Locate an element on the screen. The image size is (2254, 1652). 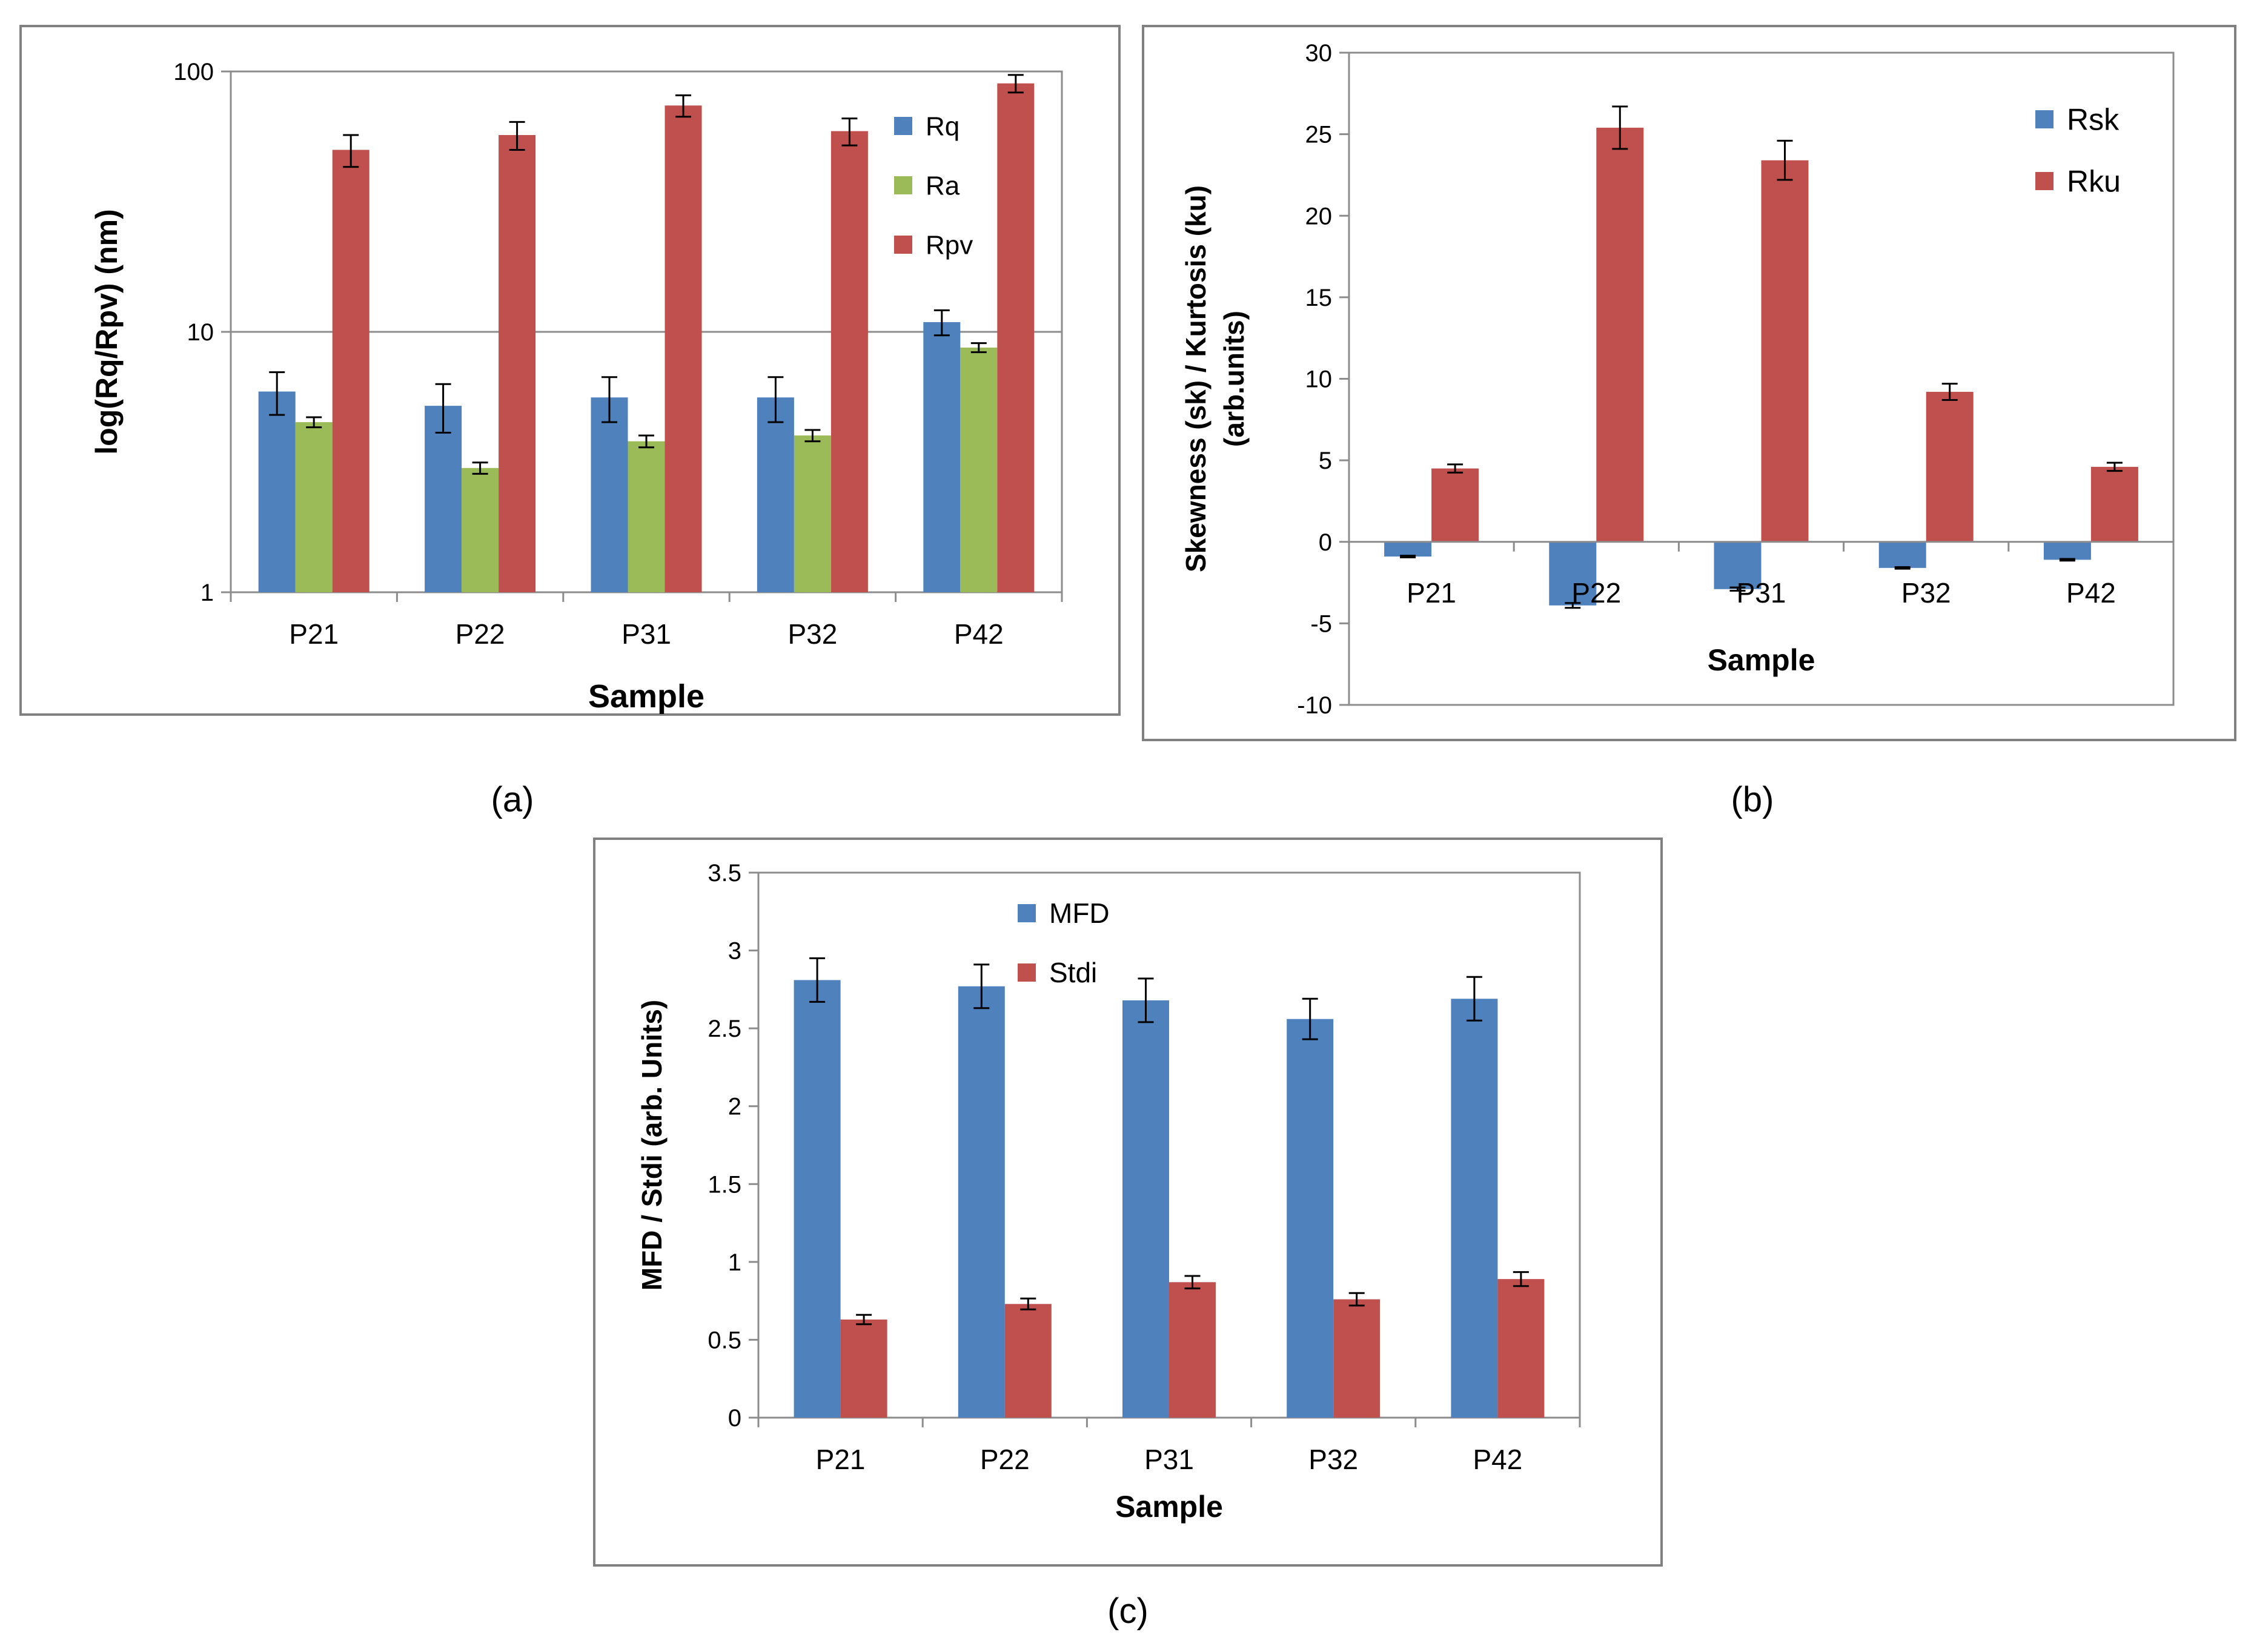
y-tick-label: 30 is located at coordinates (1319, 53).